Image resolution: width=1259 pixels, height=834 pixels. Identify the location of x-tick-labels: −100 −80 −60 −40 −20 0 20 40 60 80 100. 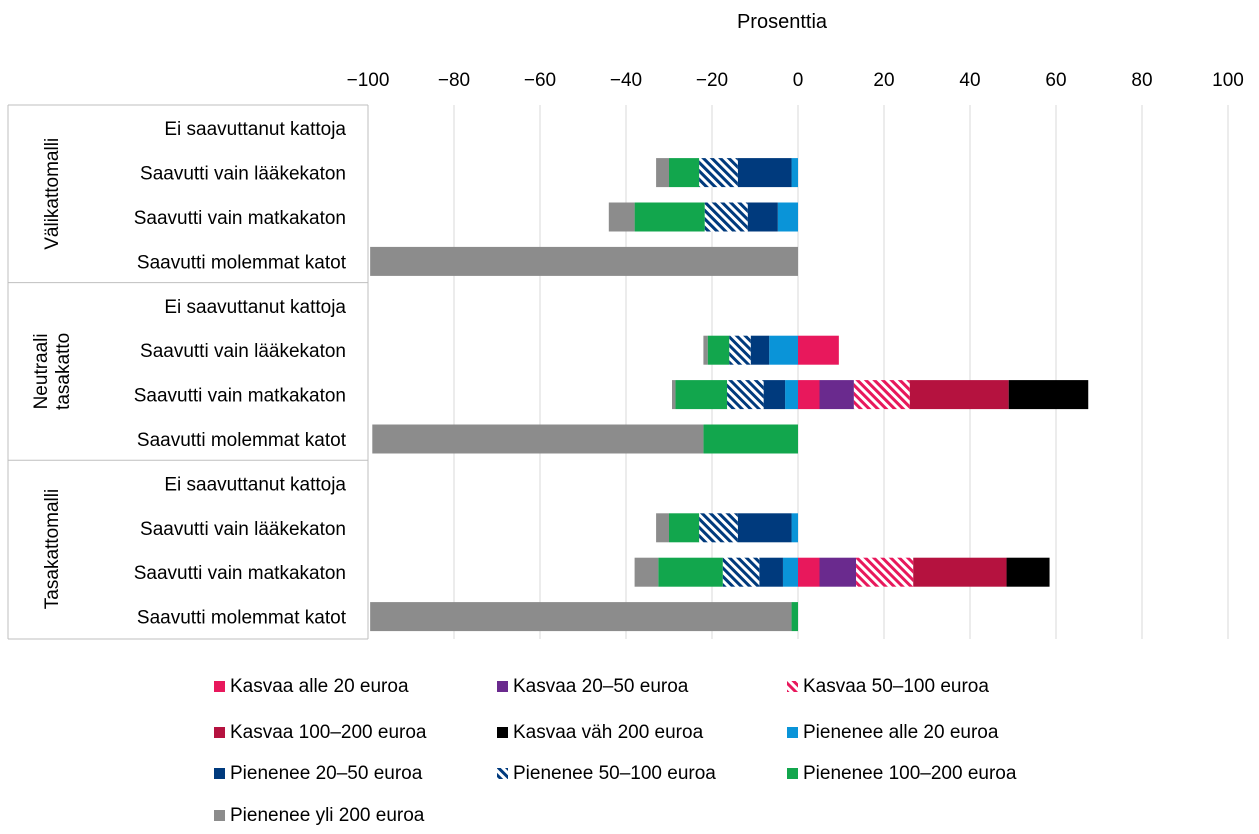
(795, 80).